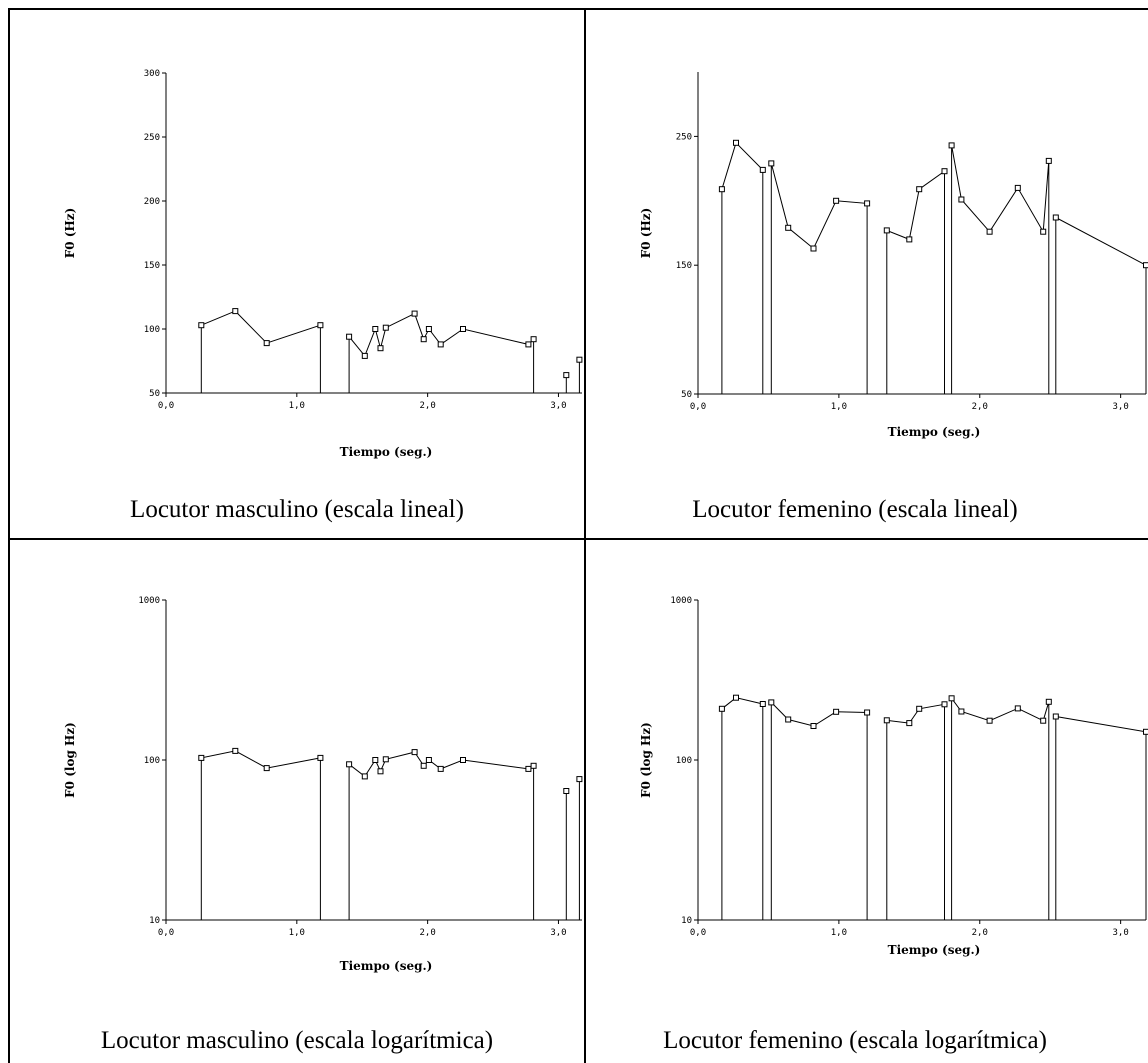 This screenshot has height=1063, width=1148. What do you see at coordinates (297, 509) in the screenshot?
I see `caption-male-linear: Locutor masculino (escala lineal)` at bounding box center [297, 509].